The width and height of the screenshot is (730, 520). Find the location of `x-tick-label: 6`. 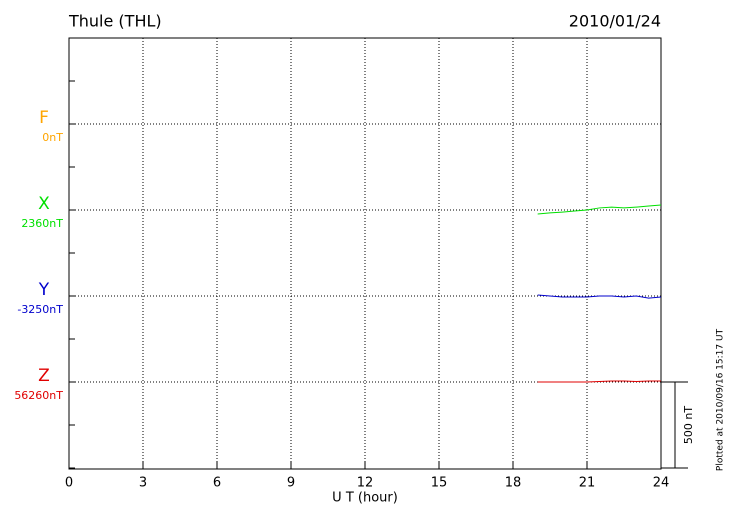

x-tick-label: 6 is located at coordinates (217, 483).